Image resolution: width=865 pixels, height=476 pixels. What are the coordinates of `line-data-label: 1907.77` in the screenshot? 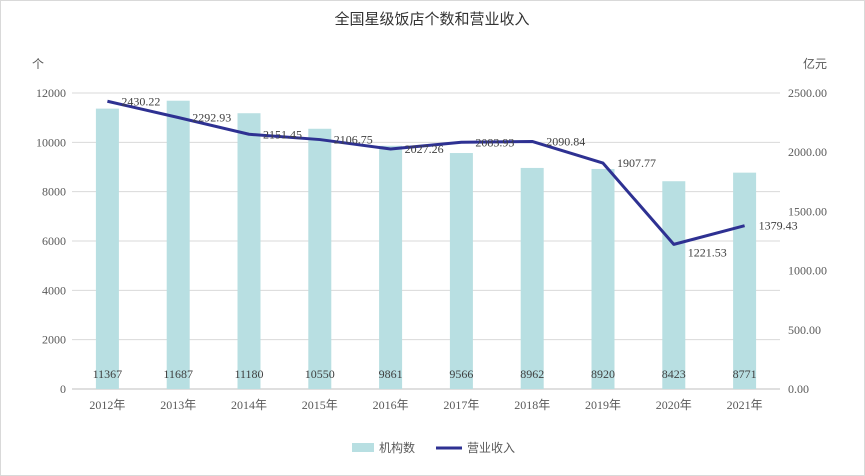 It's located at (636, 163).